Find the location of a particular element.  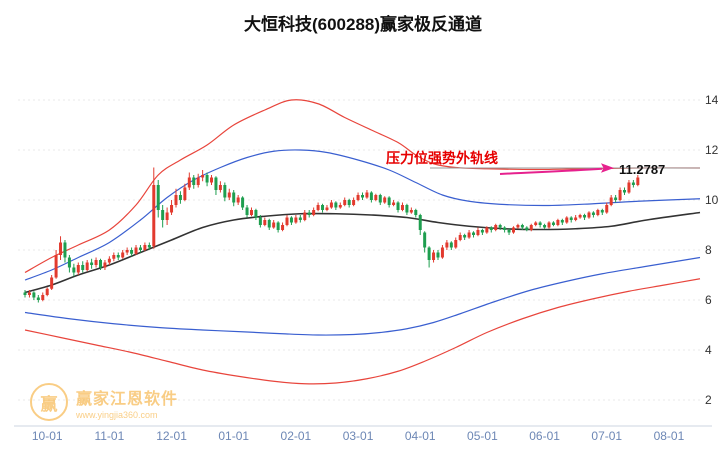

pressure-annotation: 压力位强势外轨线 11.2787 is located at coordinates (525, 163).